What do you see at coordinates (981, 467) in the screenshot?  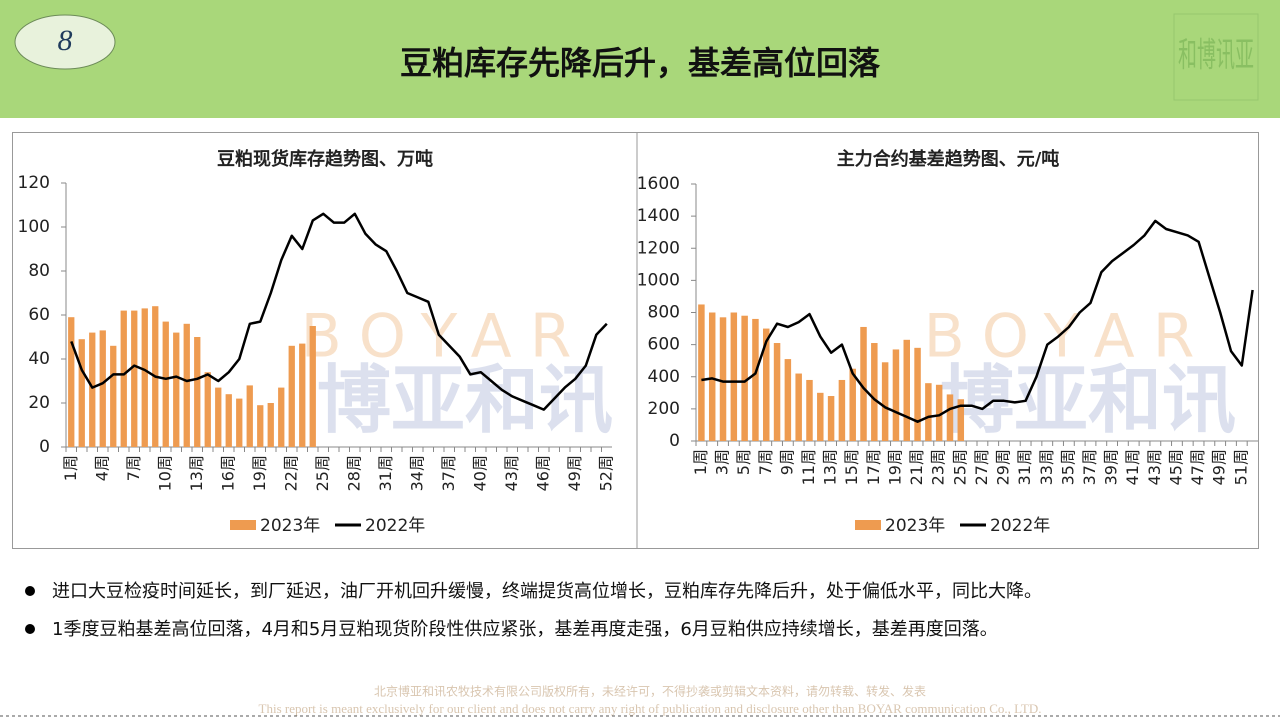 I see `x-tick-label: 27周` at bounding box center [981, 467].